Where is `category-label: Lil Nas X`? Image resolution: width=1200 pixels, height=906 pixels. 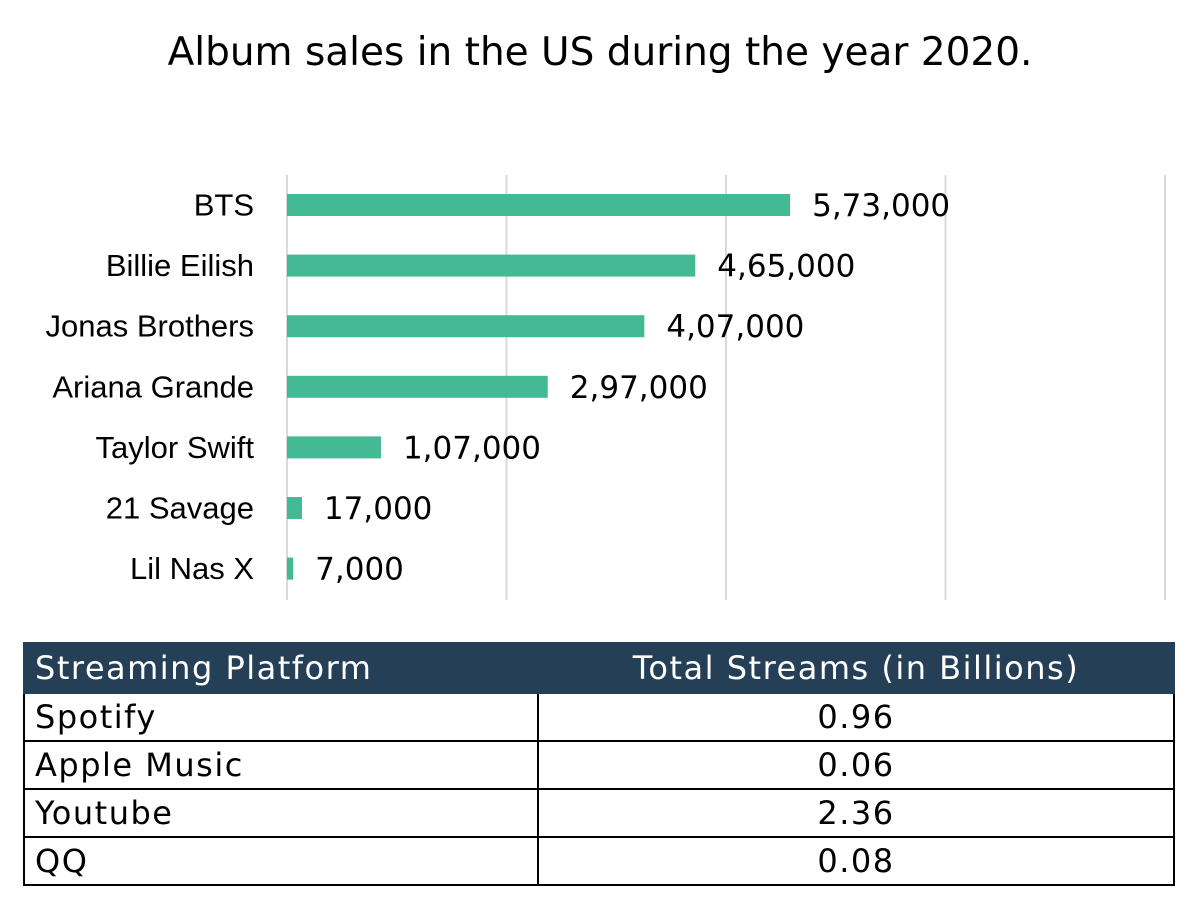
category-label: Lil Nas X is located at coordinates (192, 568).